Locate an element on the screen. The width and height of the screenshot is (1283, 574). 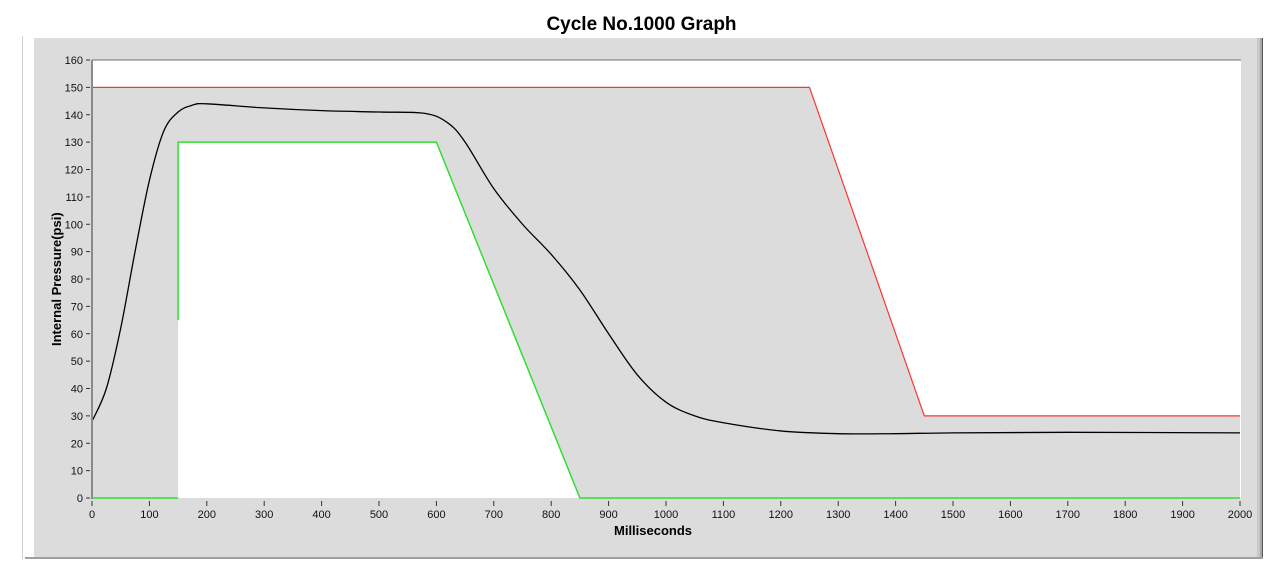
y-tick-label: 80 is located at coordinates (77, 280).